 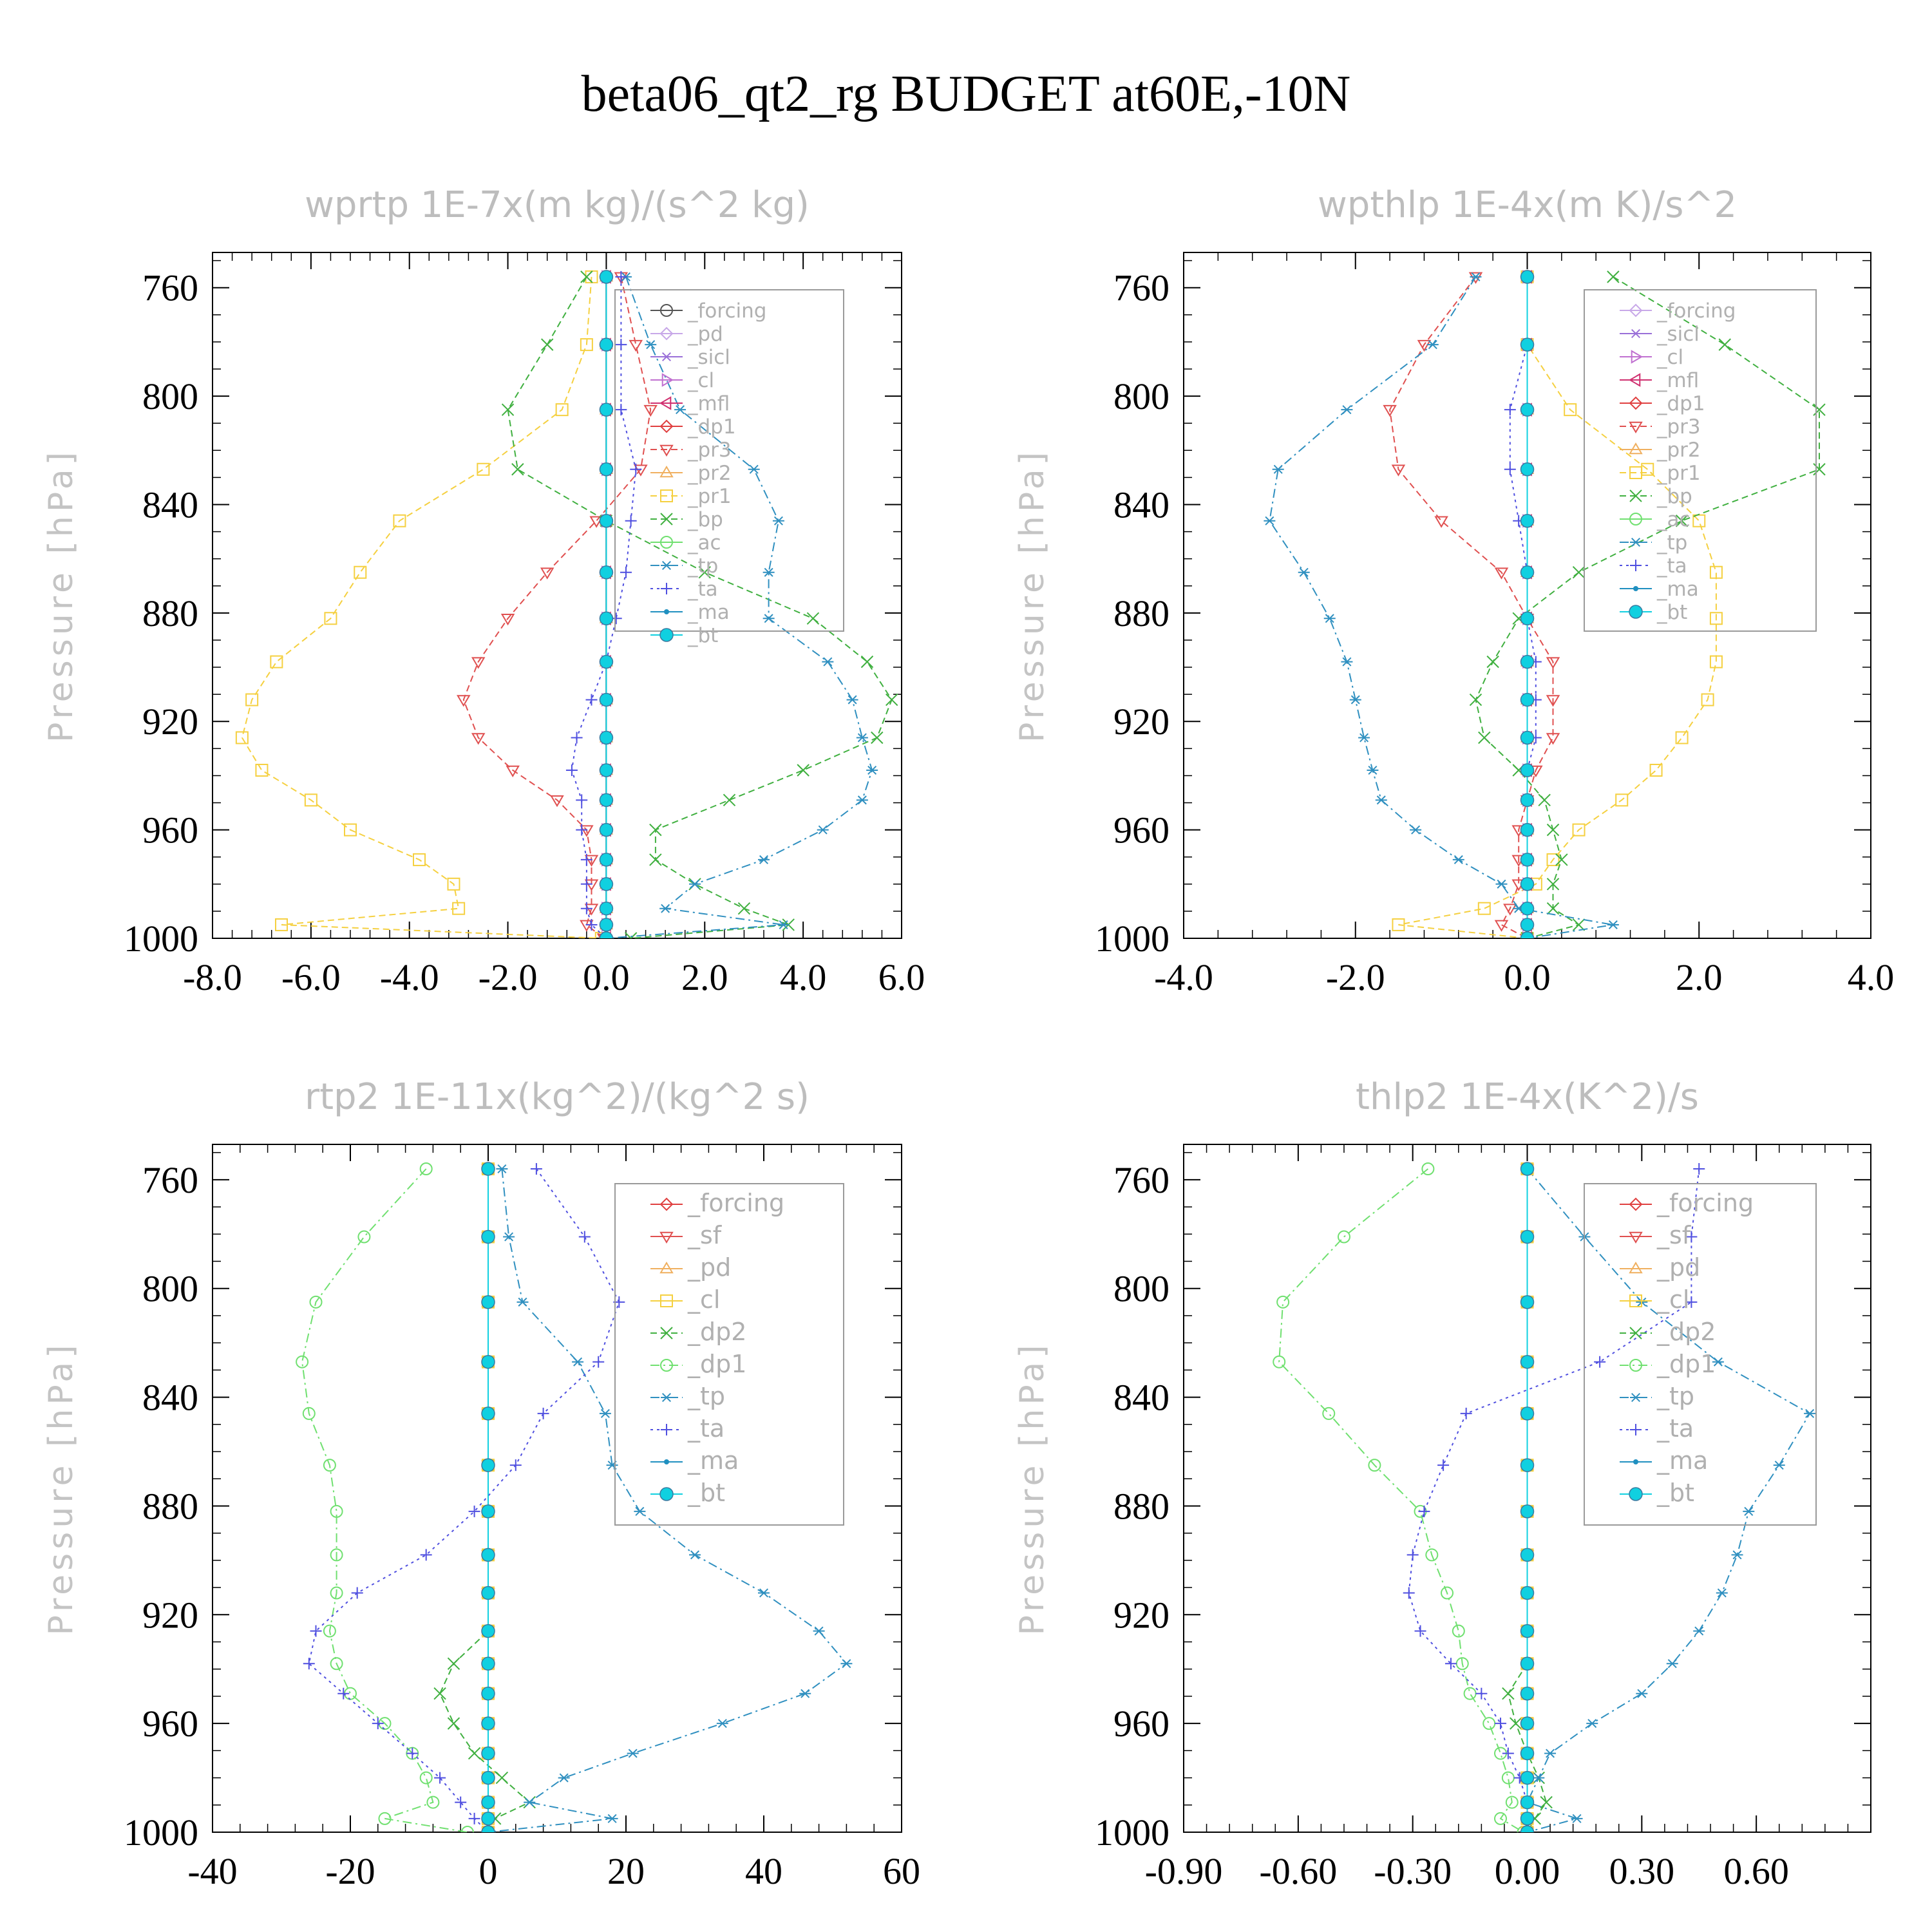 I want to click on legend-label: _ac, so click(x=1673, y=519).